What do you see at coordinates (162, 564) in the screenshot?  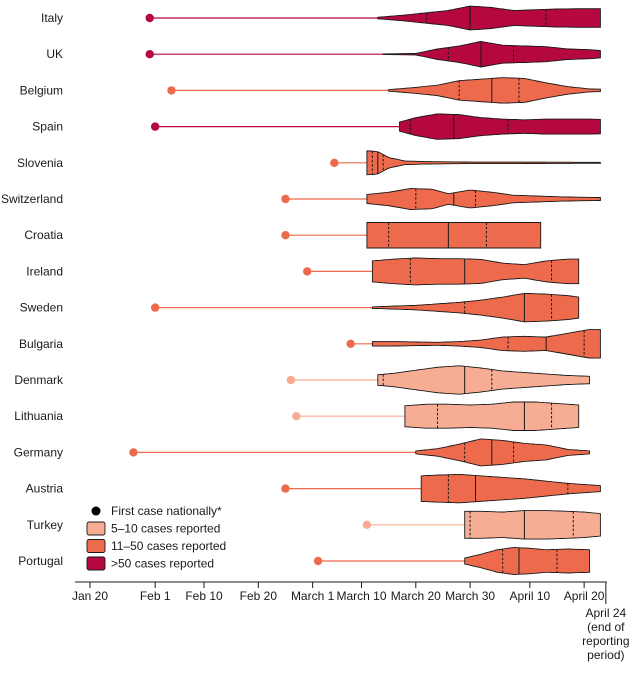 I see `legend-label: >50 cases reported` at bounding box center [162, 564].